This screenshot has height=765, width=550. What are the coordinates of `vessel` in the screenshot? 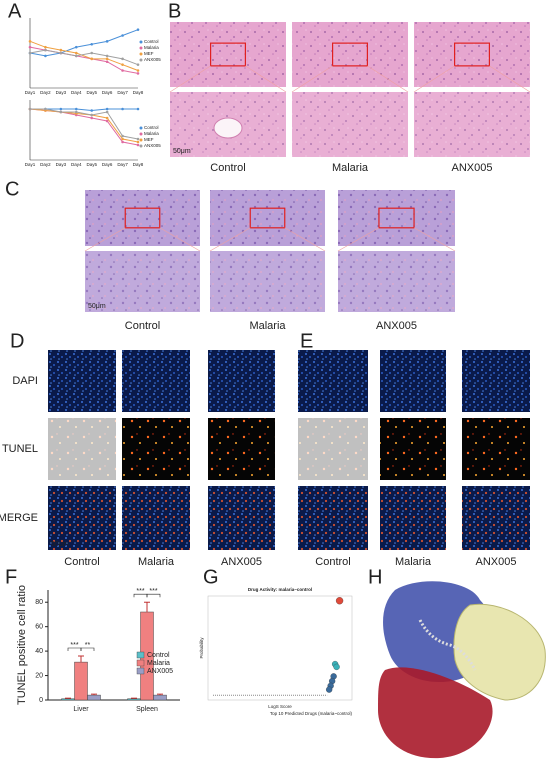 It's located at (228, 128).